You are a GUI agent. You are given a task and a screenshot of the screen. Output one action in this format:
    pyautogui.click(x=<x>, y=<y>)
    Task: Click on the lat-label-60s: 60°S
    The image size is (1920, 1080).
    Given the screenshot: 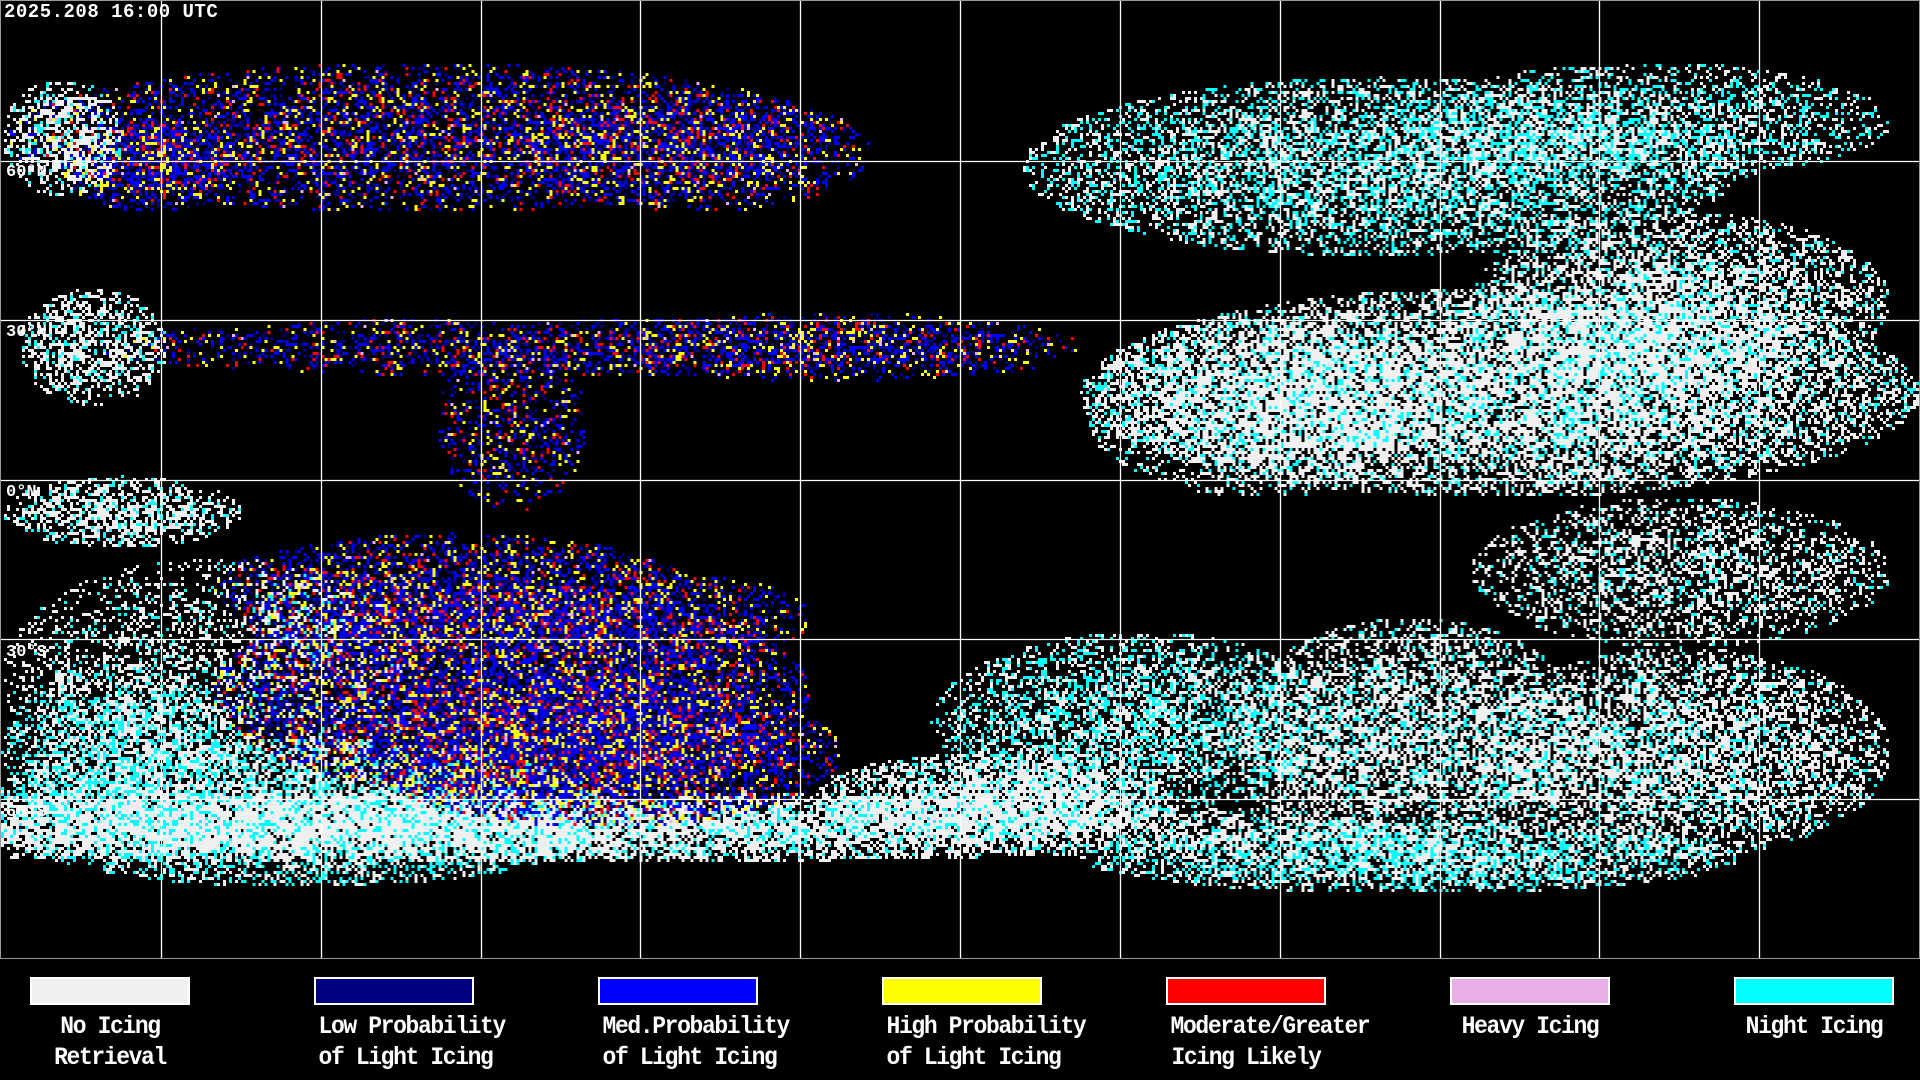 What is the action you would take?
    pyautogui.click(x=26, y=812)
    